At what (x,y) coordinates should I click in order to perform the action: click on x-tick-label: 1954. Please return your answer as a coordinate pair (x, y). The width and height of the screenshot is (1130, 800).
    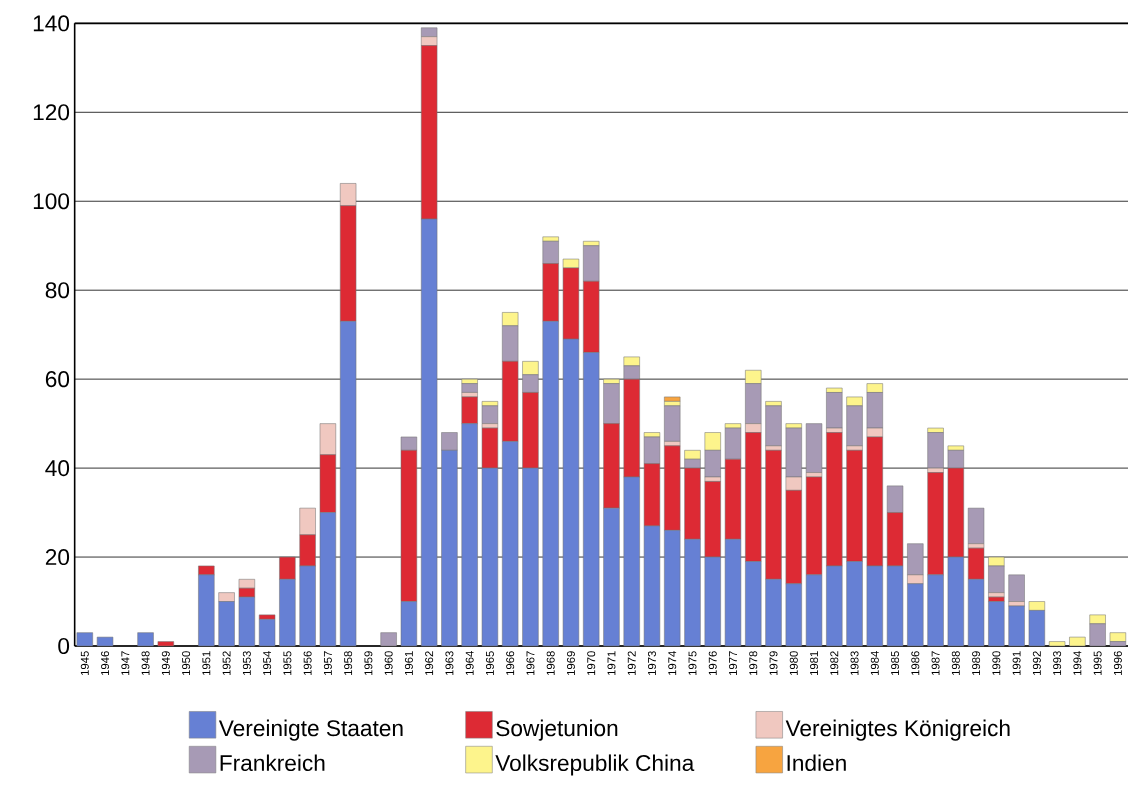
    Looking at the image, I should click on (267, 663).